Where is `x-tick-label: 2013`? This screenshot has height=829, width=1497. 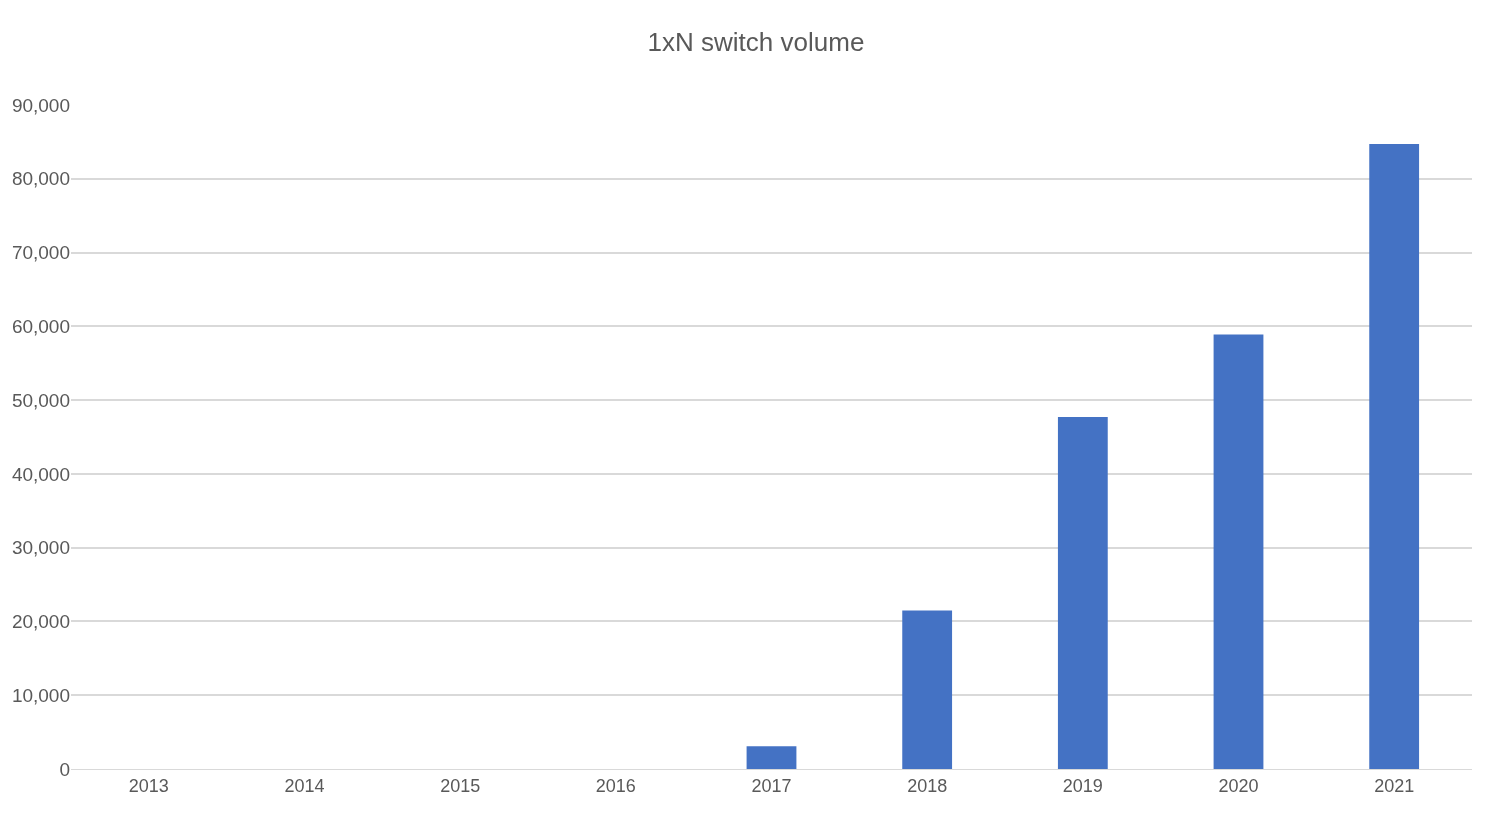
x-tick-label: 2013 is located at coordinates (148, 785).